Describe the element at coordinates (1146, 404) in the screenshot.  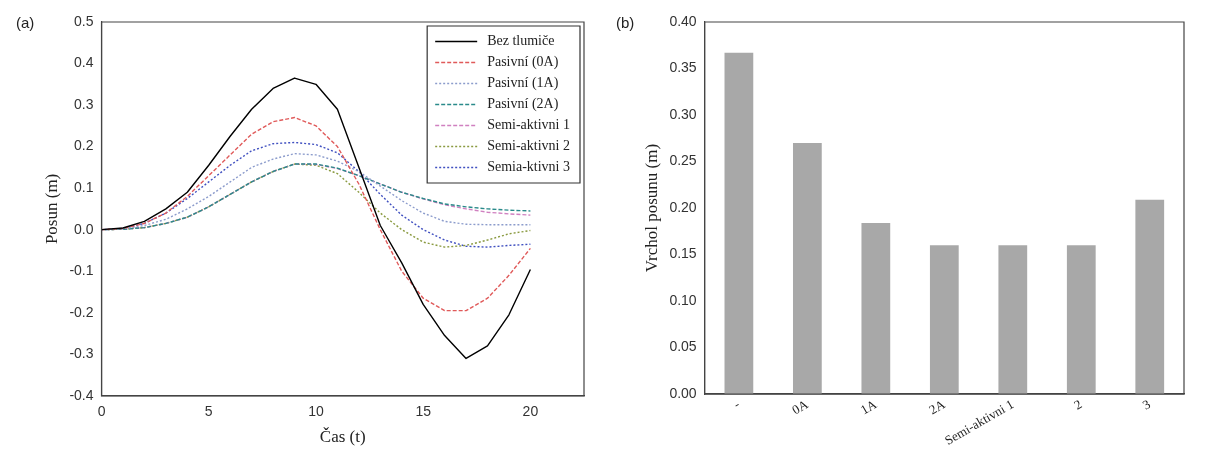
I see `x-tick-label: 3` at that location.